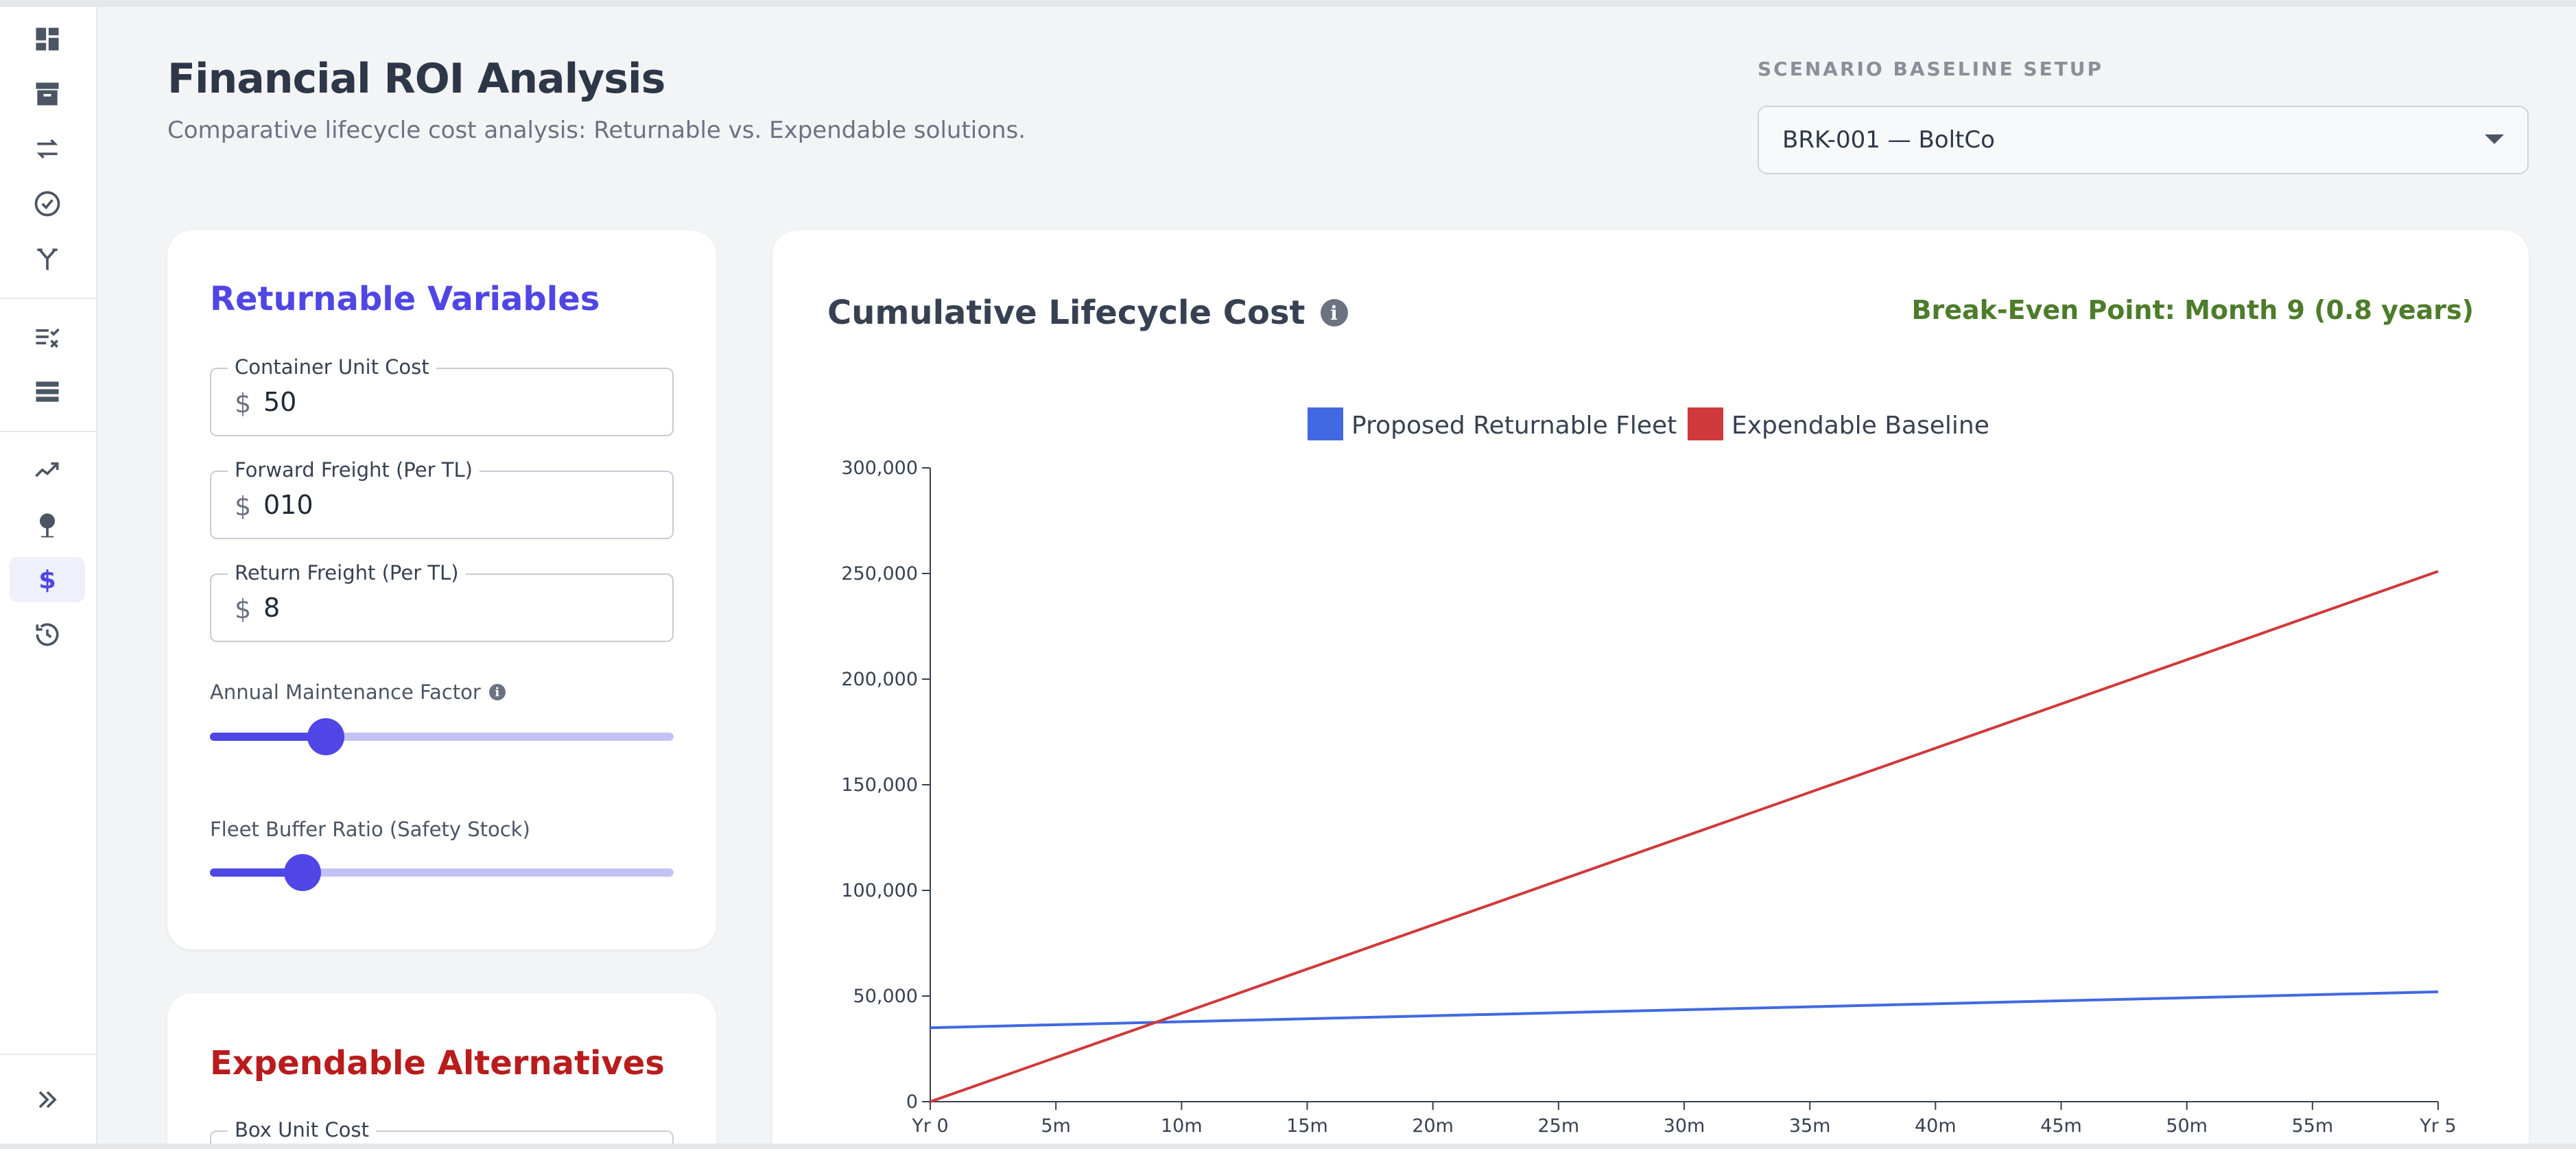  What do you see at coordinates (2061, 1126) in the screenshot?
I see `x-tick-label: 45m` at bounding box center [2061, 1126].